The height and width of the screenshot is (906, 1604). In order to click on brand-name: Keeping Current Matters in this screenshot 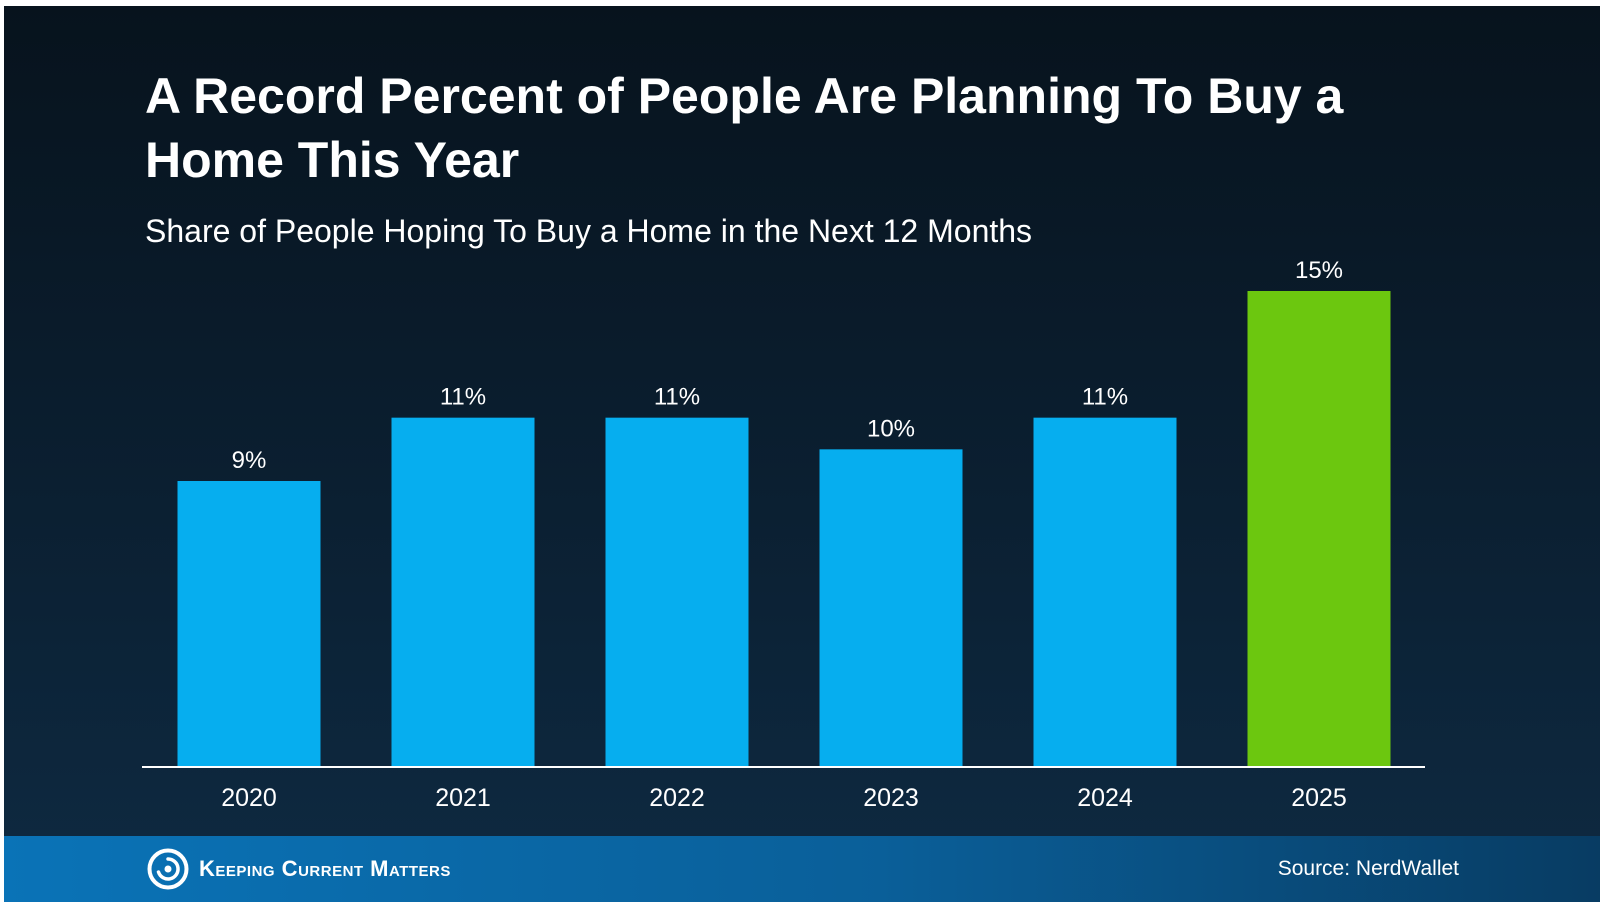, I will do `click(325, 868)`.